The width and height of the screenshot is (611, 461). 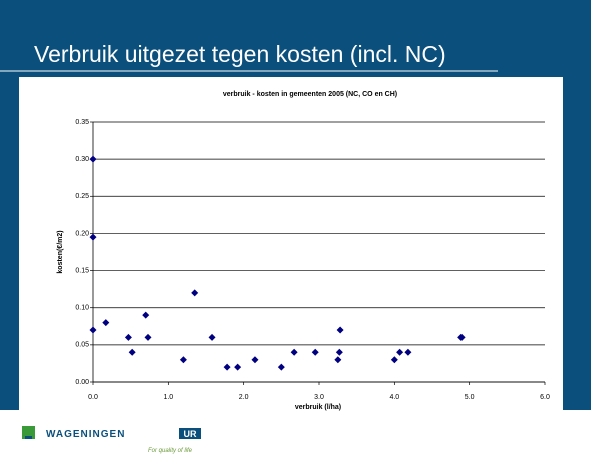 I want to click on y-tick-label: 0.35, so click(x=82, y=122).